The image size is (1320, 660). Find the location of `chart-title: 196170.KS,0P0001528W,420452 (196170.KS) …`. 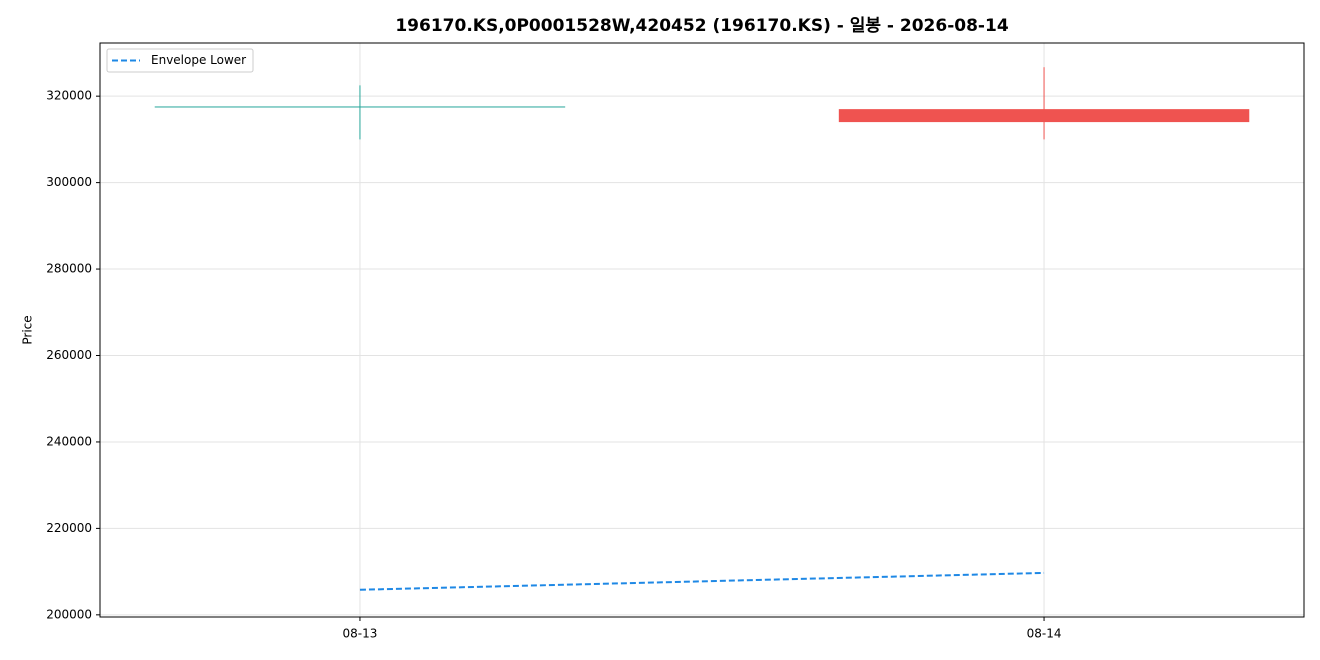

chart-title: 196170.KS,0P0001528W,420452 (196170.KS) … is located at coordinates (701, 26).